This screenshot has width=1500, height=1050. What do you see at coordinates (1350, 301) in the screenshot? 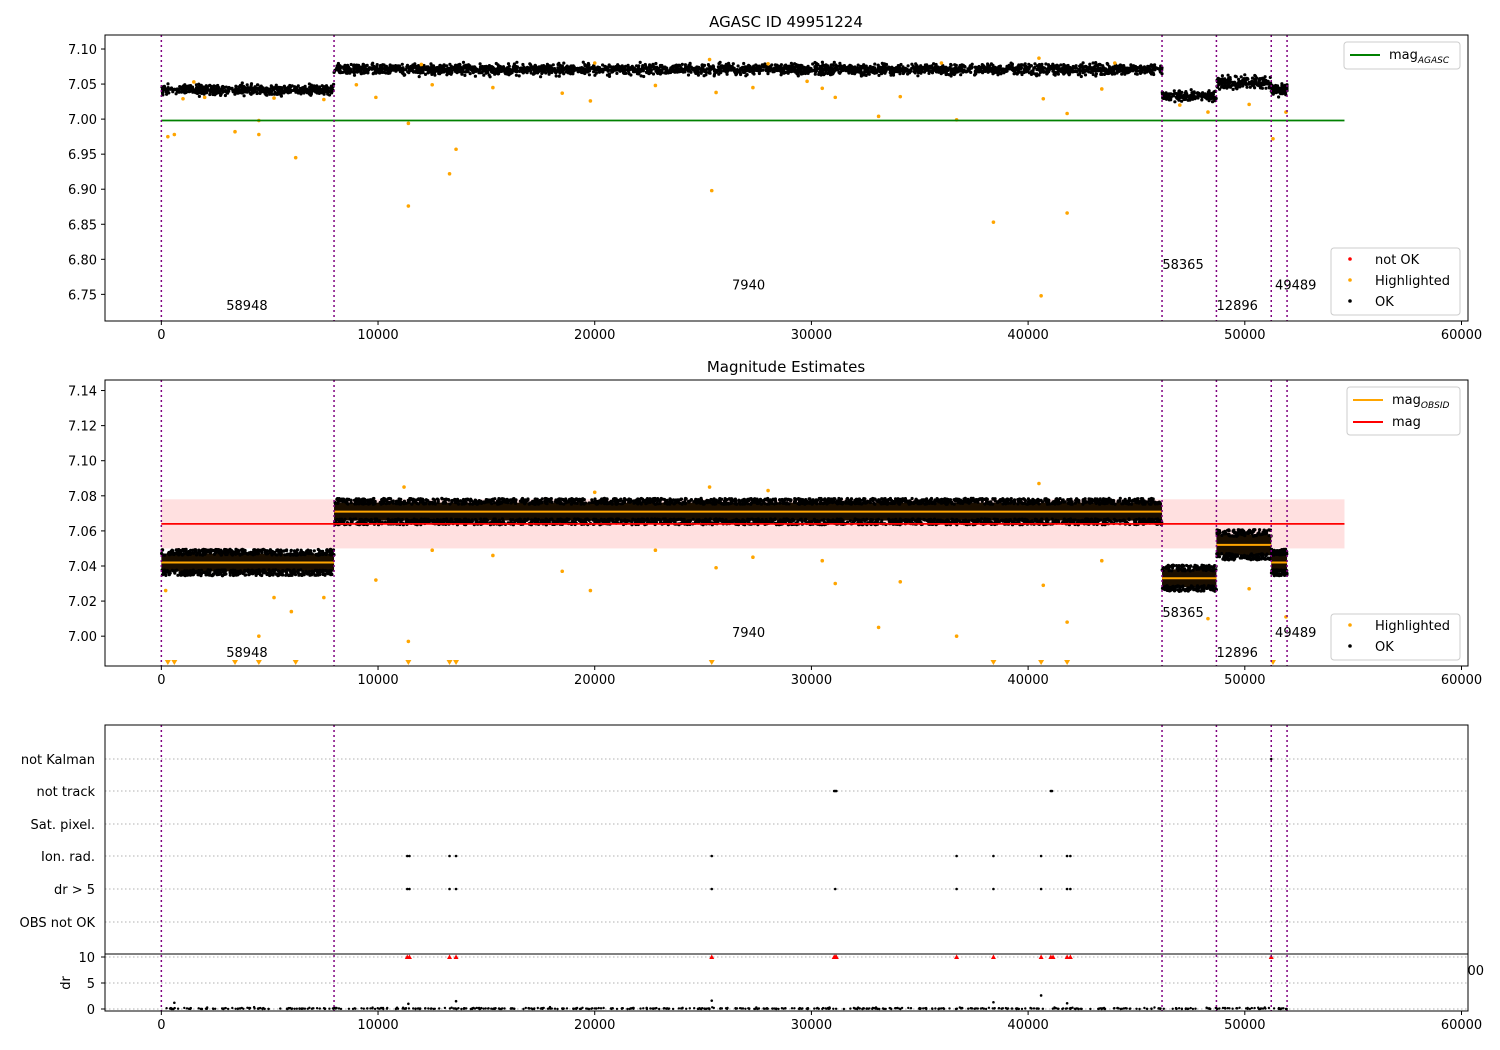
I see `legend-point-swatch` at bounding box center [1350, 301].